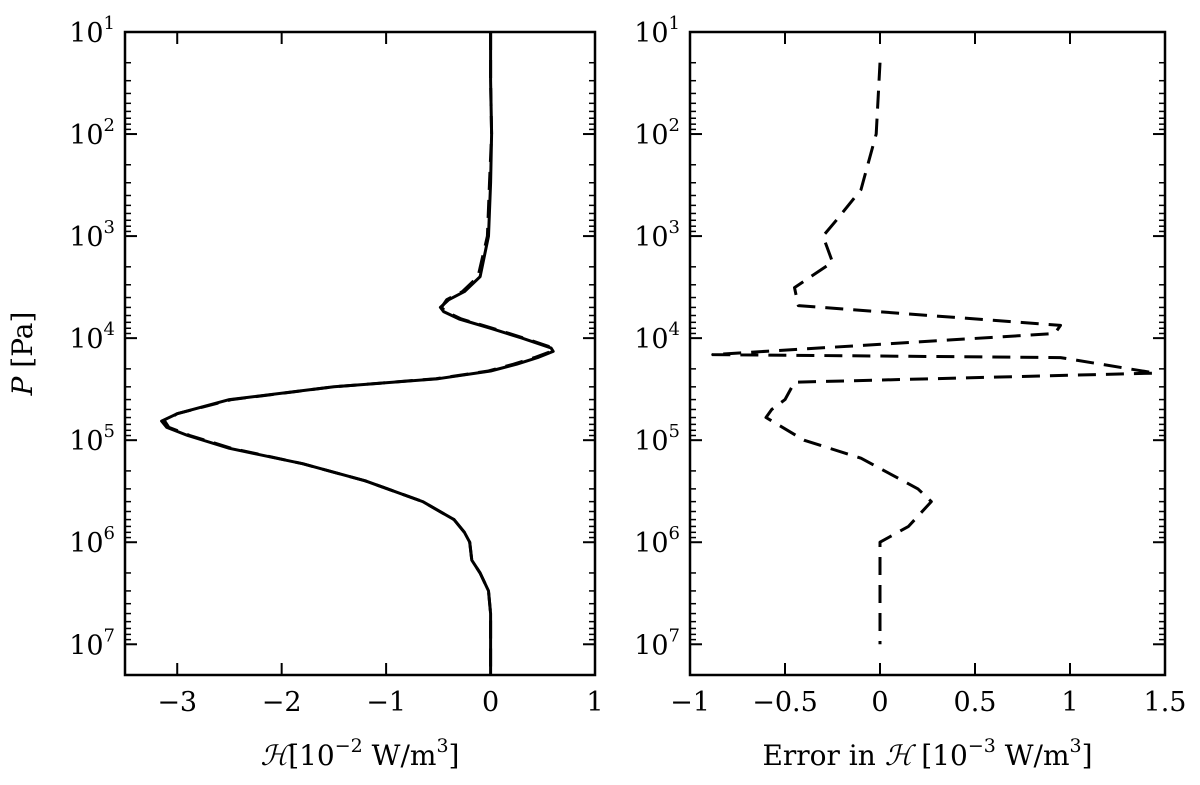  Describe the element at coordinates (92, 337) in the screenshot. I see `left-ytick-label: 10⁴` at that location.